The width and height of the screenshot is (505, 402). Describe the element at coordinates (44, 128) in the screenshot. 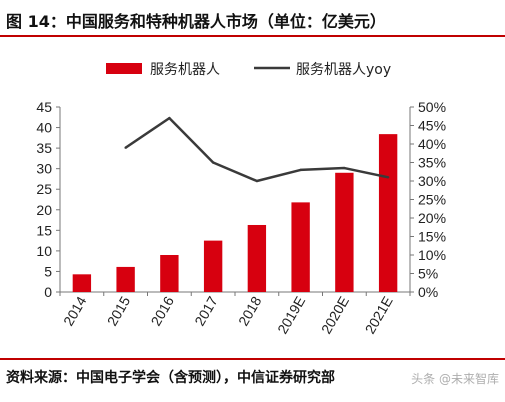

I see `y-left-tick-label: 40` at that location.